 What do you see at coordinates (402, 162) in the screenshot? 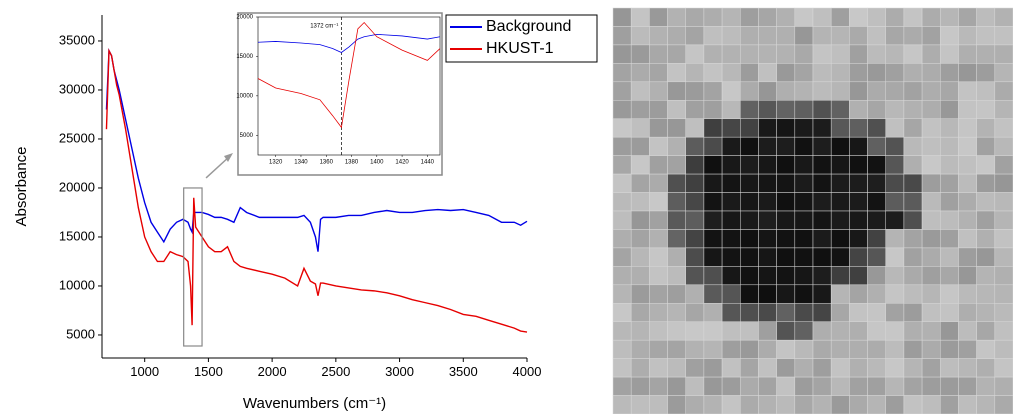
I see `x-tick-label: 1420` at bounding box center [402, 162].